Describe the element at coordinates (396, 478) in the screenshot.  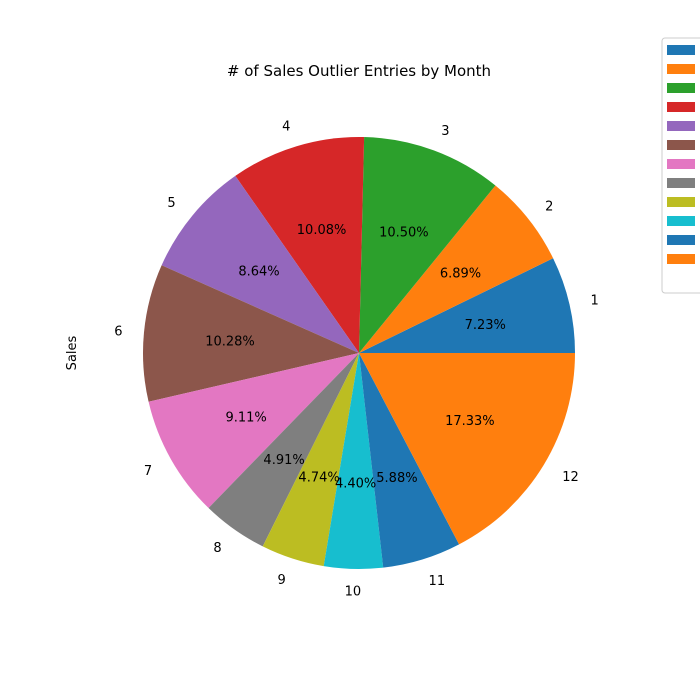
I see `percent-label-11: 5.88%` at that location.